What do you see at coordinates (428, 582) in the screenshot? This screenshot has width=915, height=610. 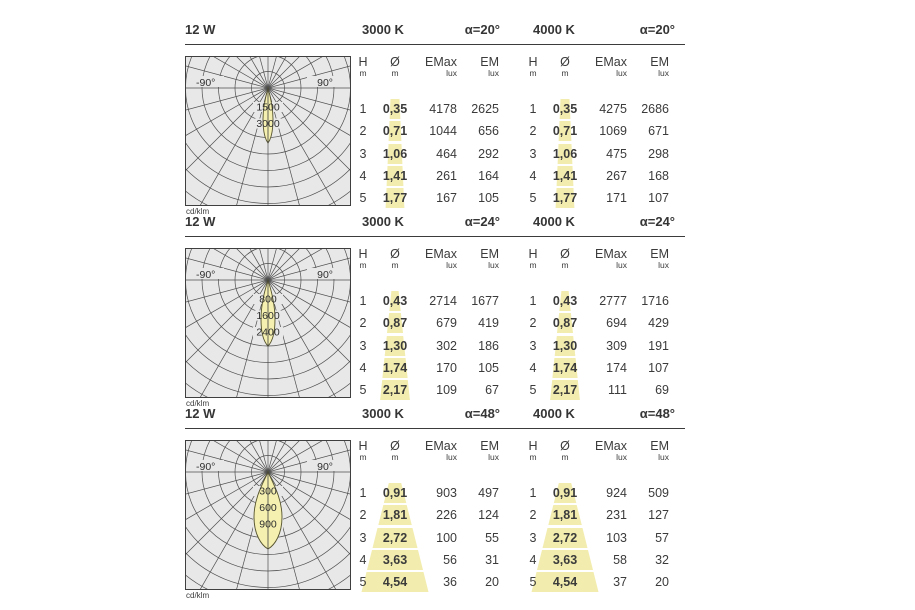 I see `table-row: 5 4,54 36 20` at bounding box center [428, 582].